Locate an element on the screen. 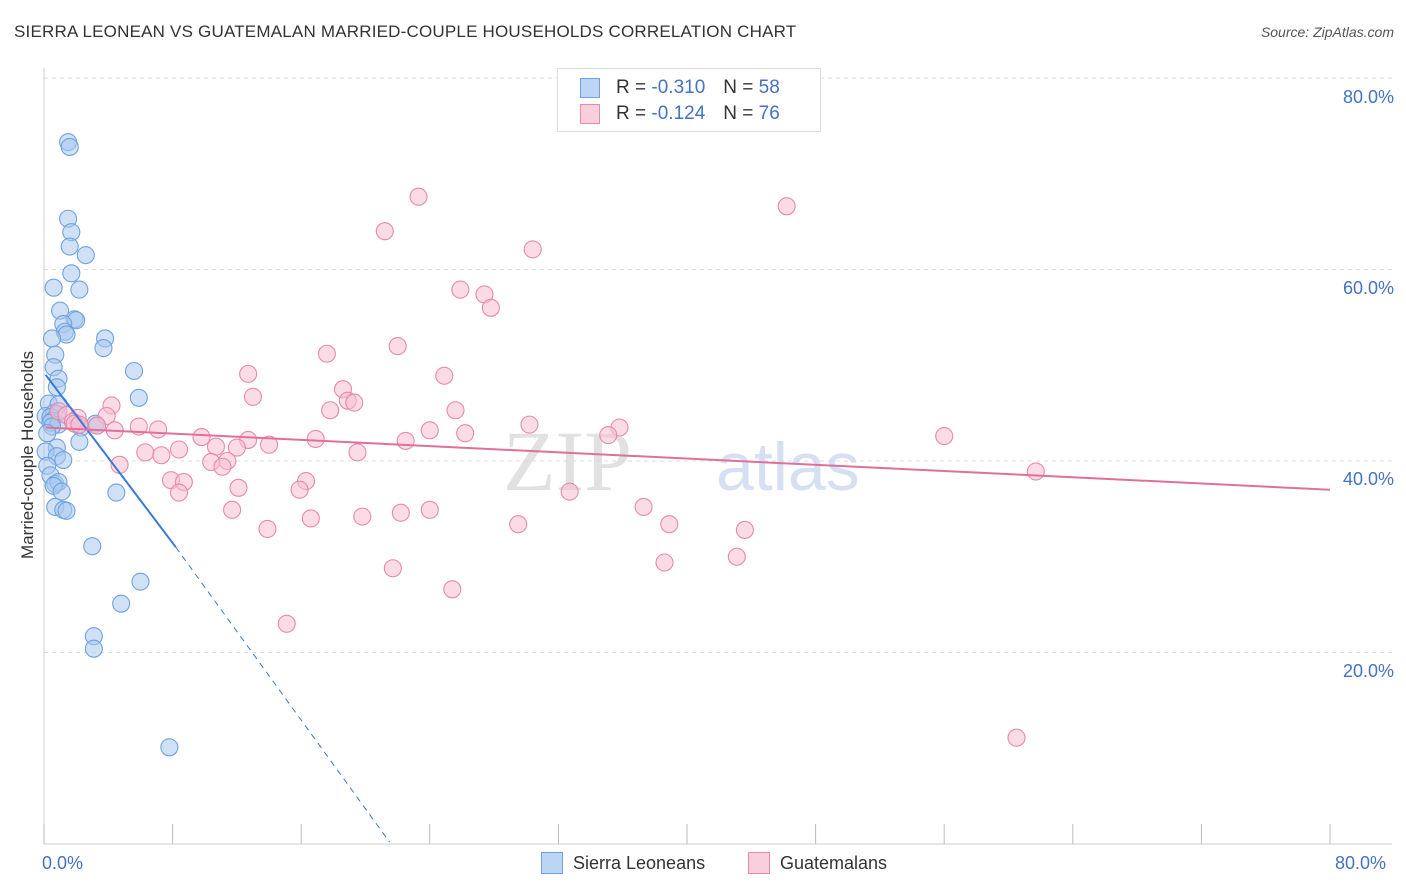 The height and width of the screenshot is (892, 1406). series-sierra-leoneans-points is located at coordinates (107, 445).